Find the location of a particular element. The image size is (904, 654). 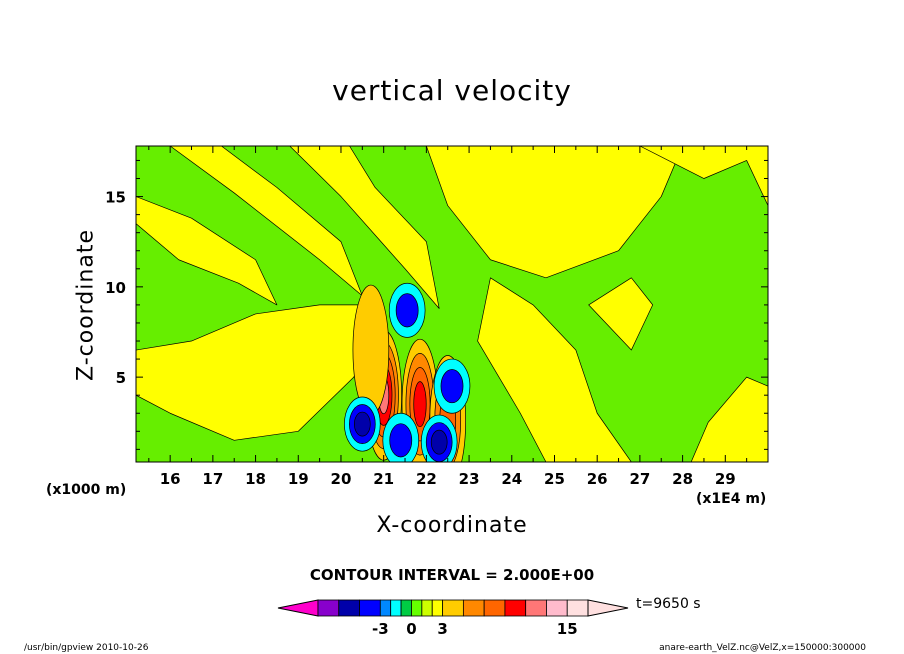

colorbar-tick-label: 3 is located at coordinates (442, 629).